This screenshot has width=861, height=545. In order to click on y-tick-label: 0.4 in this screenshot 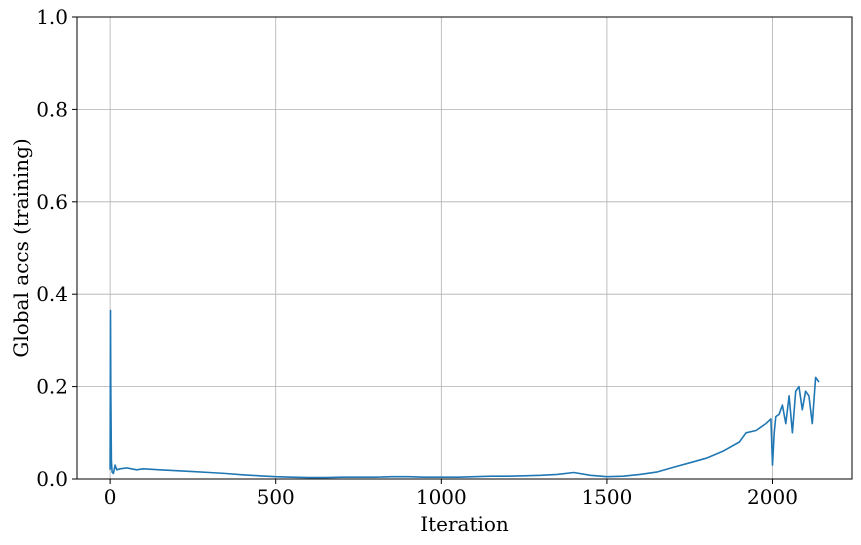, I will do `click(52, 294)`.